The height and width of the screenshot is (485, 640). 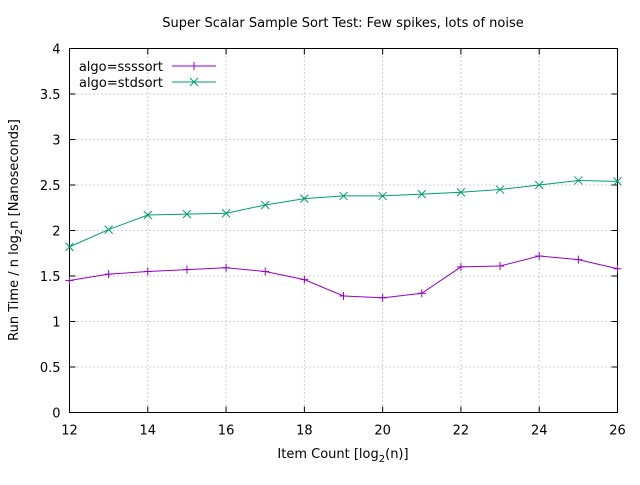 What do you see at coordinates (56, 414) in the screenshot?
I see `y-tick-label: 0` at bounding box center [56, 414].